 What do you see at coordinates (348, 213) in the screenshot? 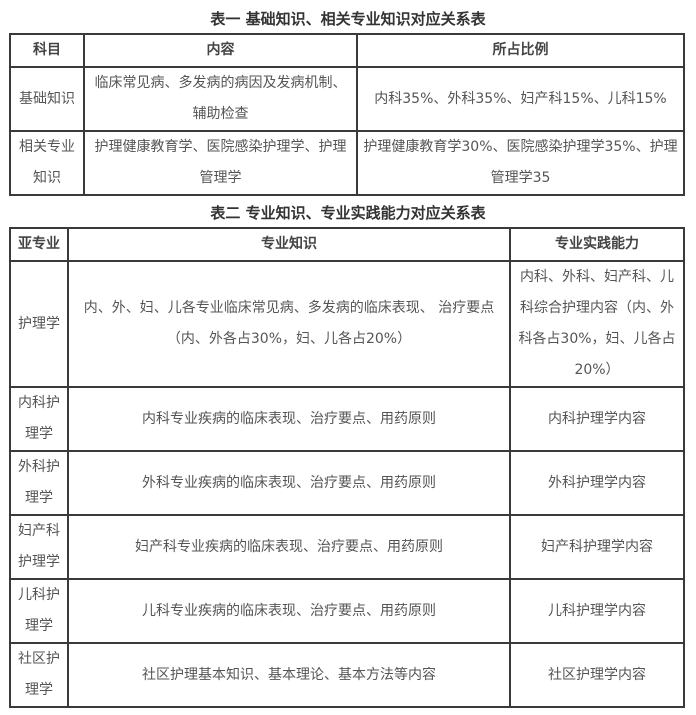
I see `table2-title: 表二 专业知识、专业实践能力对应关系表` at bounding box center [348, 213].